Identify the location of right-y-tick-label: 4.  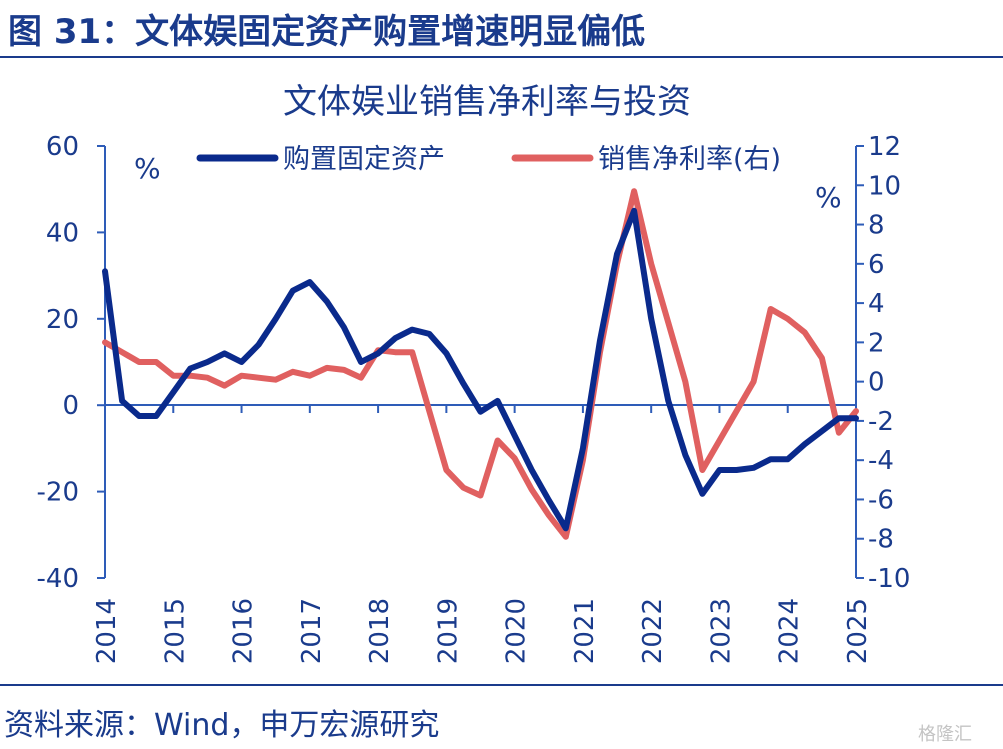
(876, 304).